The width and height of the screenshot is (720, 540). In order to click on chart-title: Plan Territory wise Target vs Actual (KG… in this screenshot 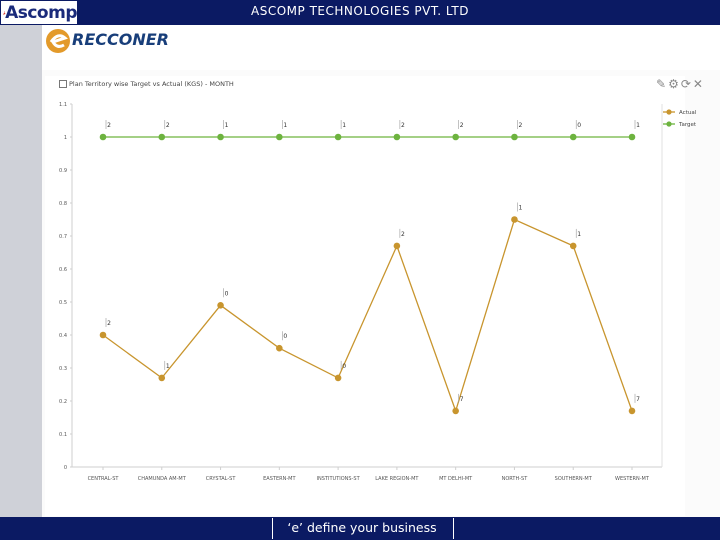, I will do `click(151, 84)`.